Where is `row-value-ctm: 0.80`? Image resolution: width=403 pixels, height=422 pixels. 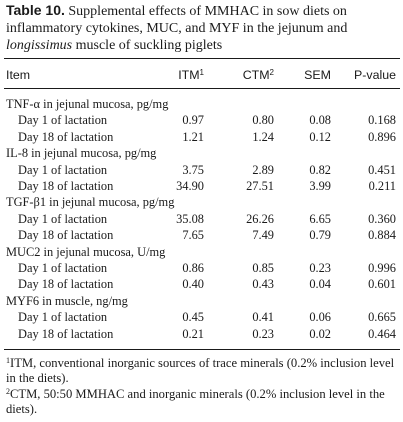
row-value-ctm: 0.80 is located at coordinates (263, 120).